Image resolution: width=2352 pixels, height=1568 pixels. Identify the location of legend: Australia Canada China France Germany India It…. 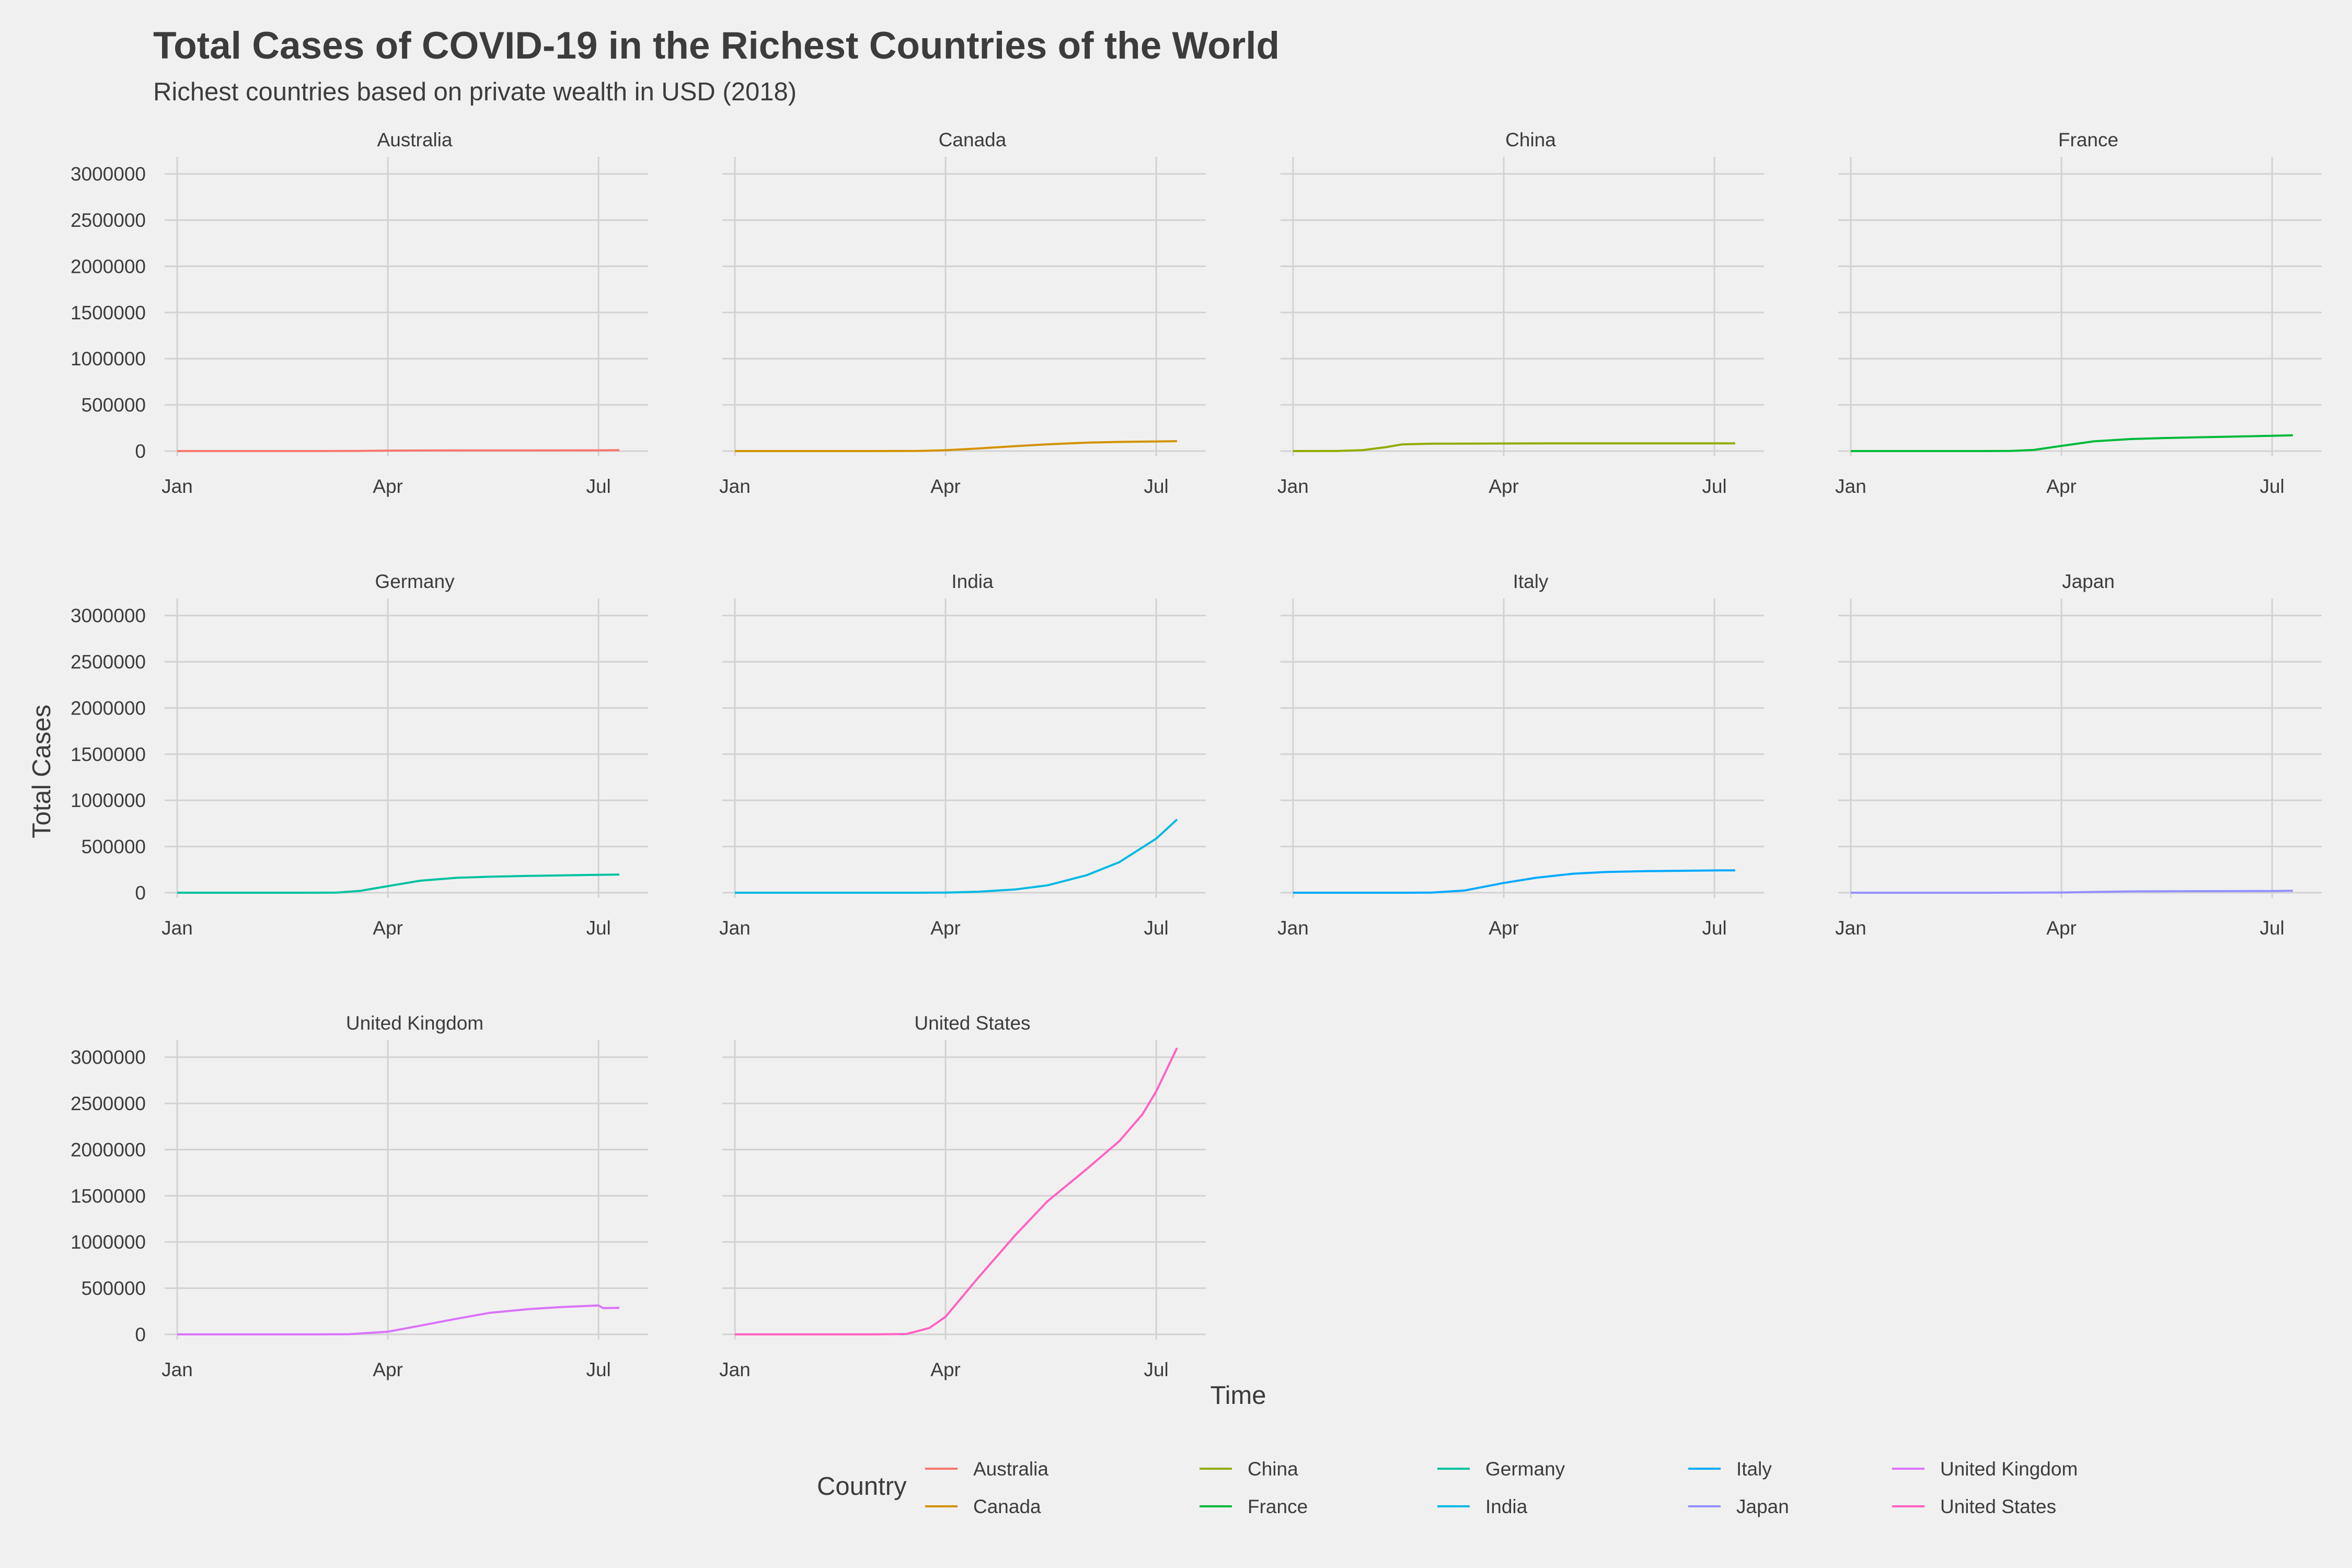
(1501, 1487).